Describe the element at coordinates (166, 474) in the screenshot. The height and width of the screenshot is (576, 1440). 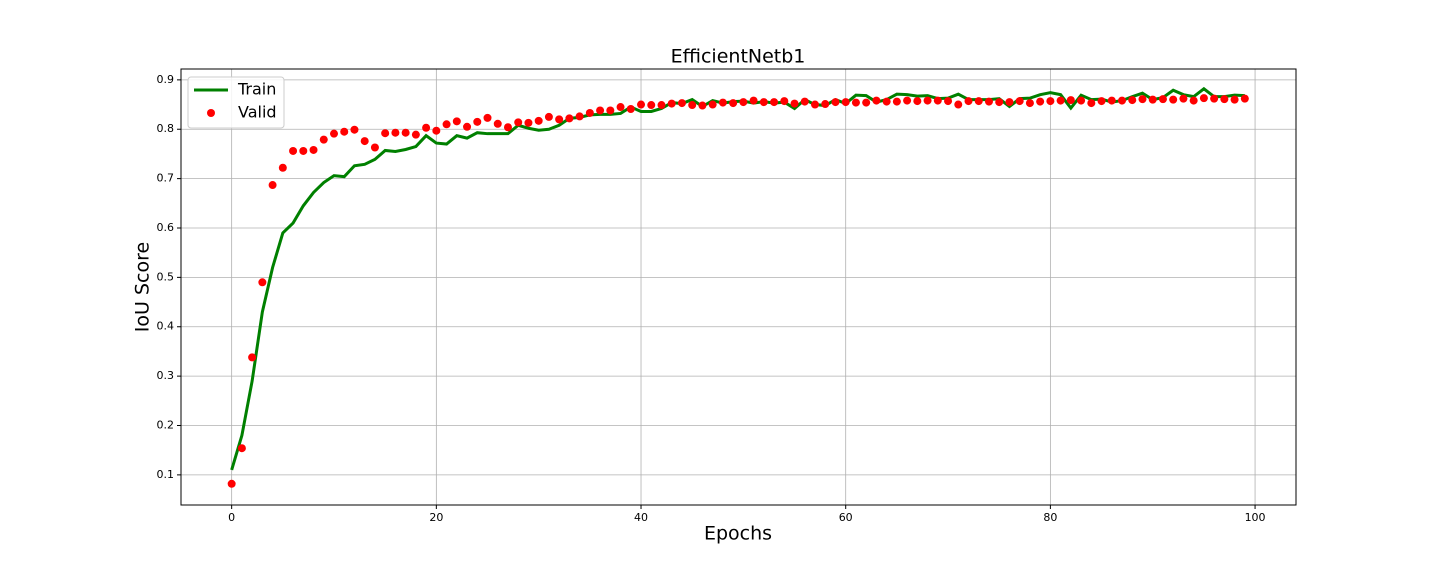
I see `y-tick-label: 0.1` at that location.